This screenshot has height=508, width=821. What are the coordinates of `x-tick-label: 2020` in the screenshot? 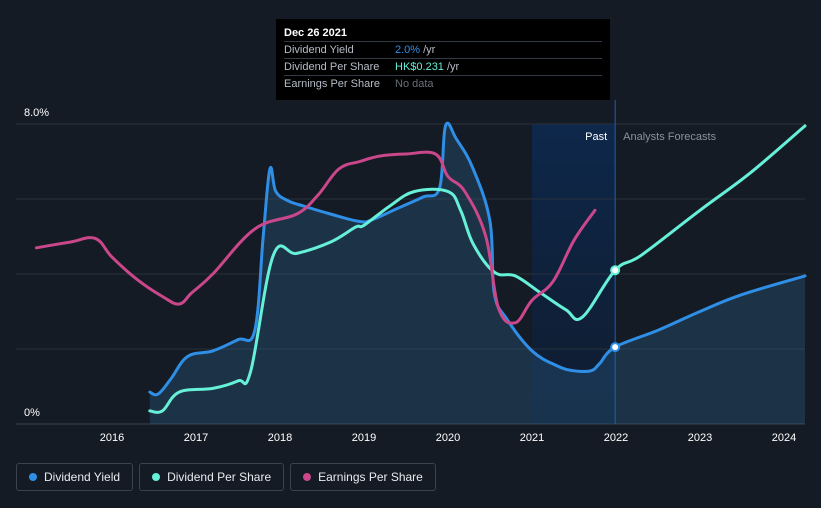 It's located at (448, 438).